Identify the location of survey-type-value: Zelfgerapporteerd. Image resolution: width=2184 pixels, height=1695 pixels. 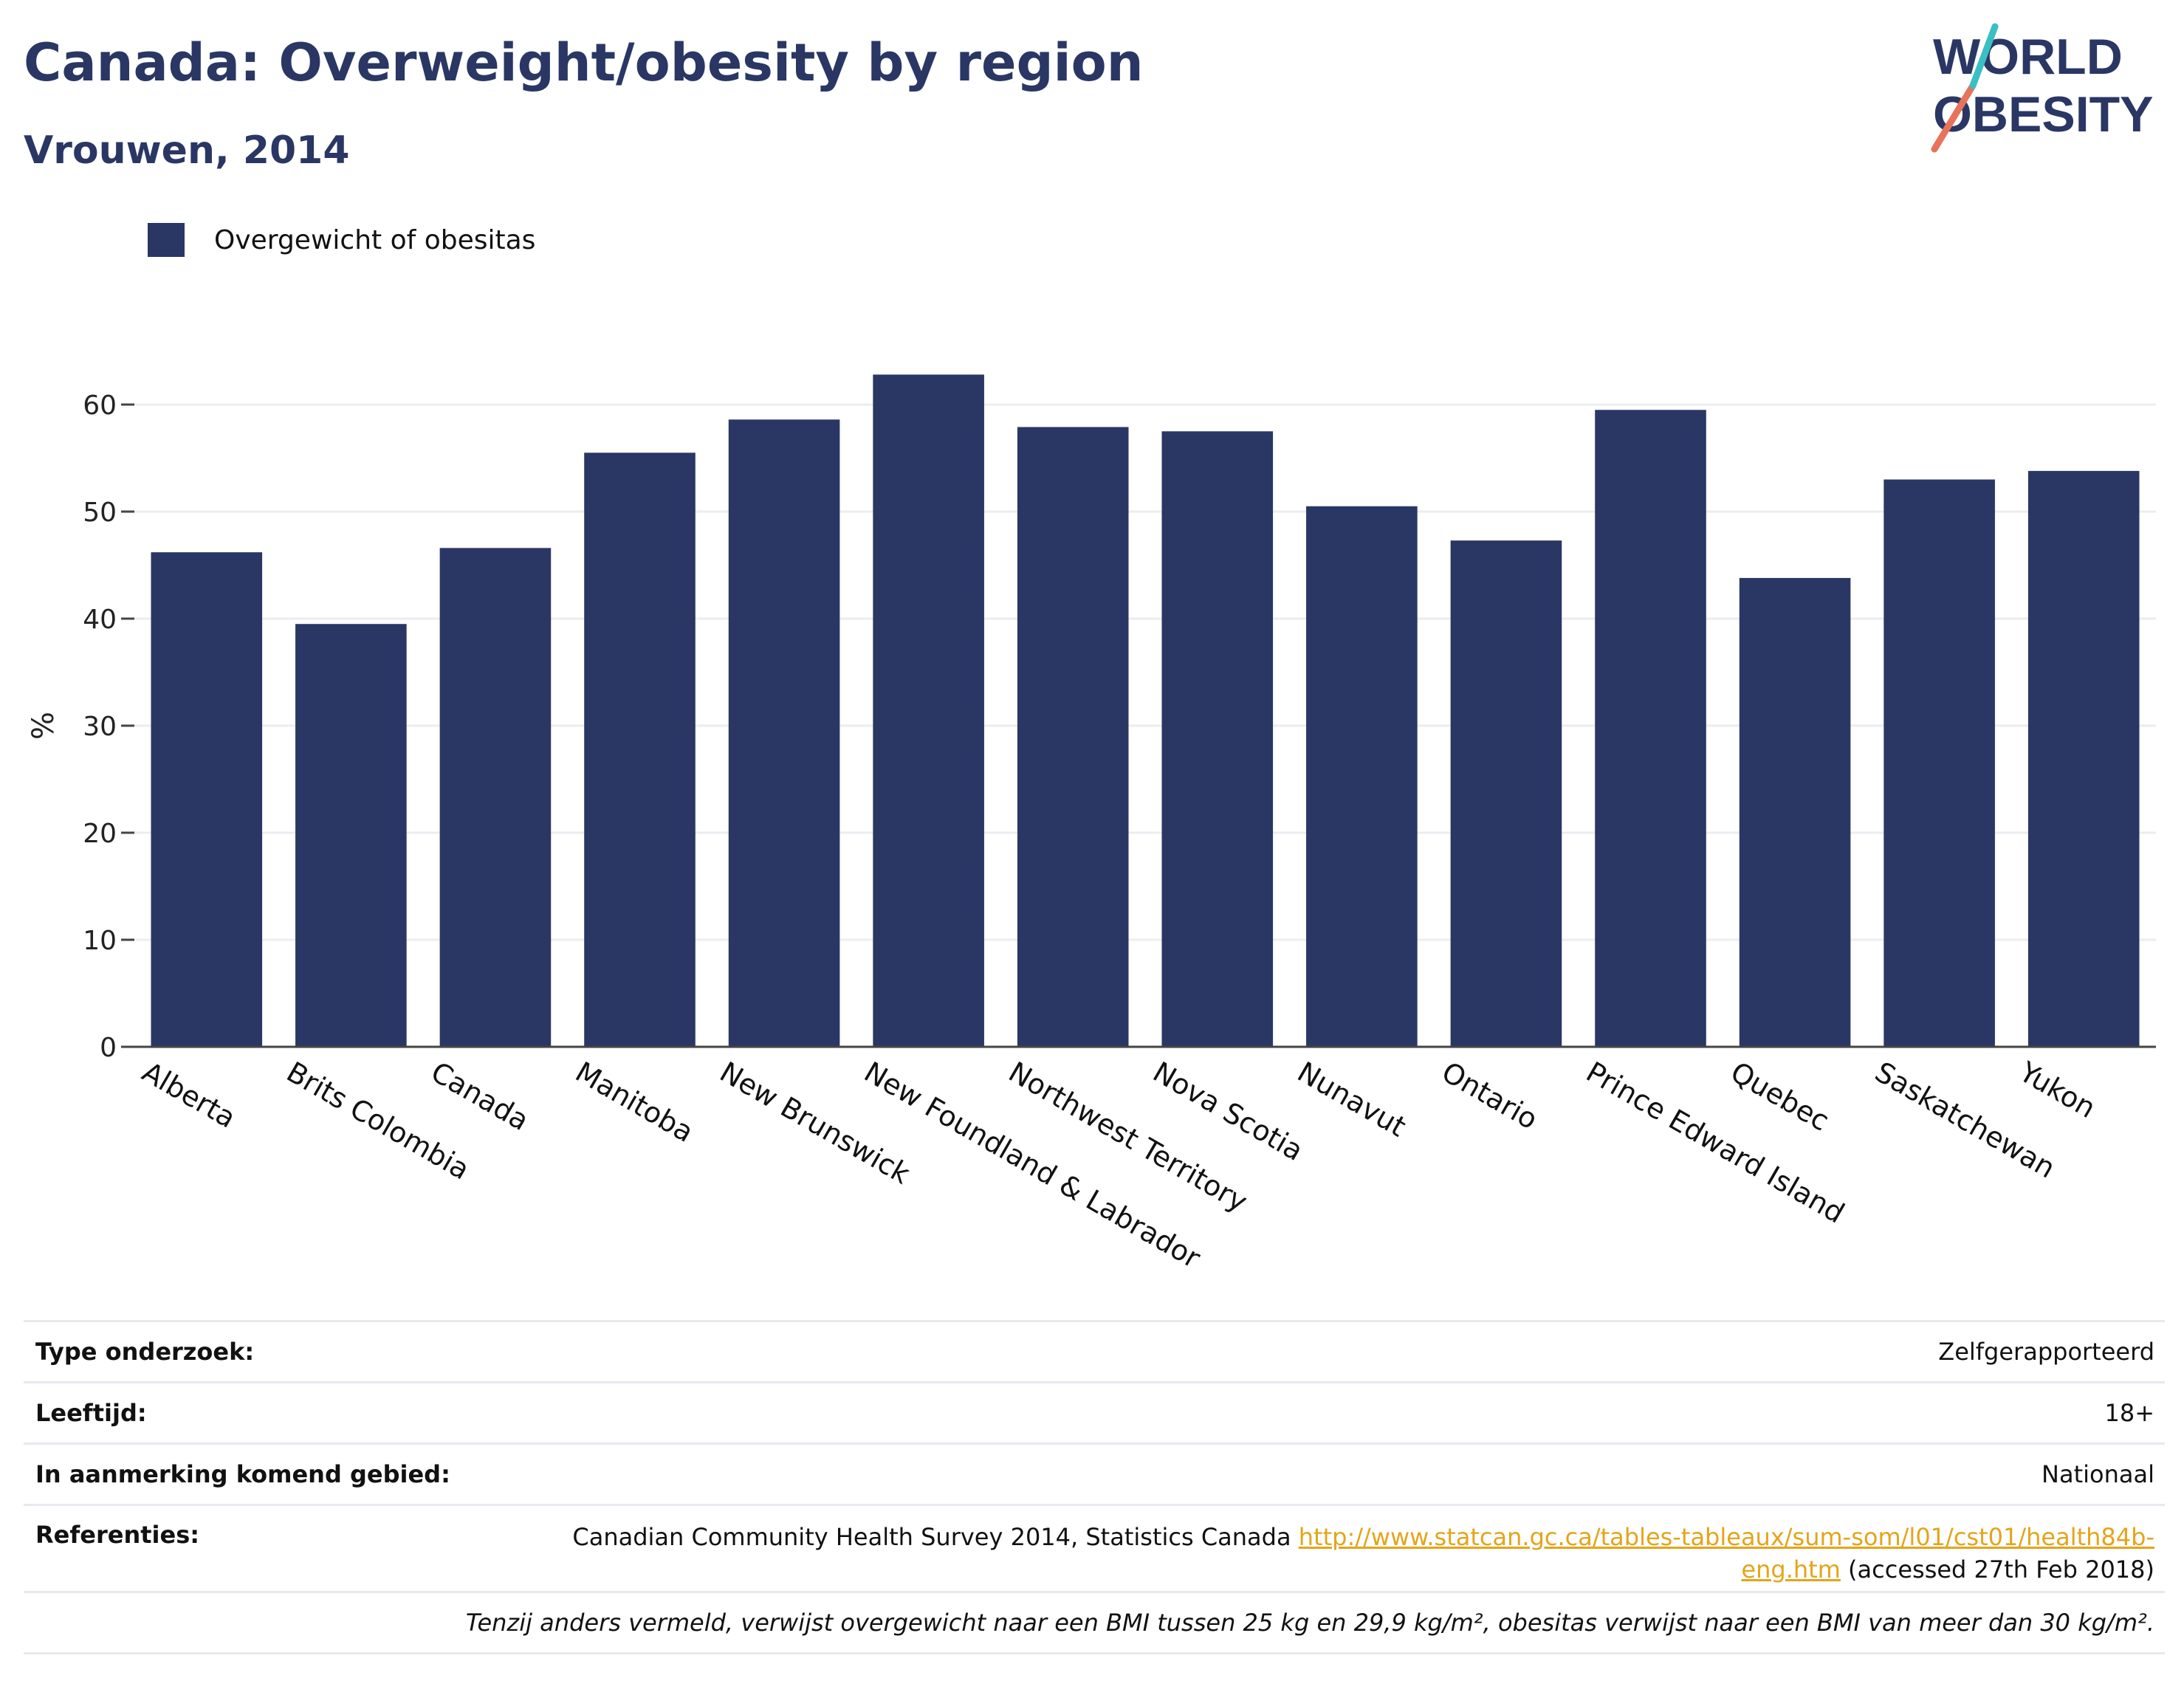
(2046, 1352).